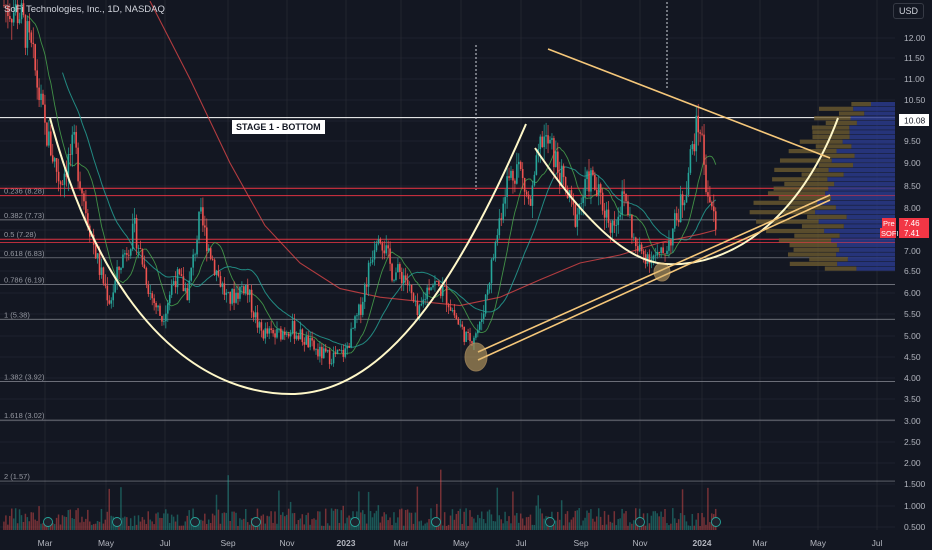 This screenshot has height=550, width=932. I want to click on volume-bars, so click(360, 499).